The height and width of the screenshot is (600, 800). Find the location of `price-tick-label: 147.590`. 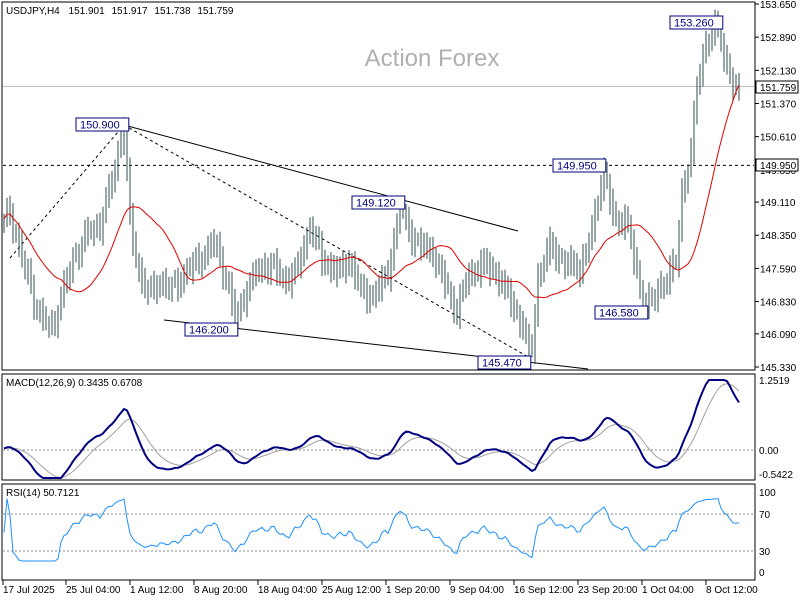

price-tick-label: 147.590 is located at coordinates (778, 269).